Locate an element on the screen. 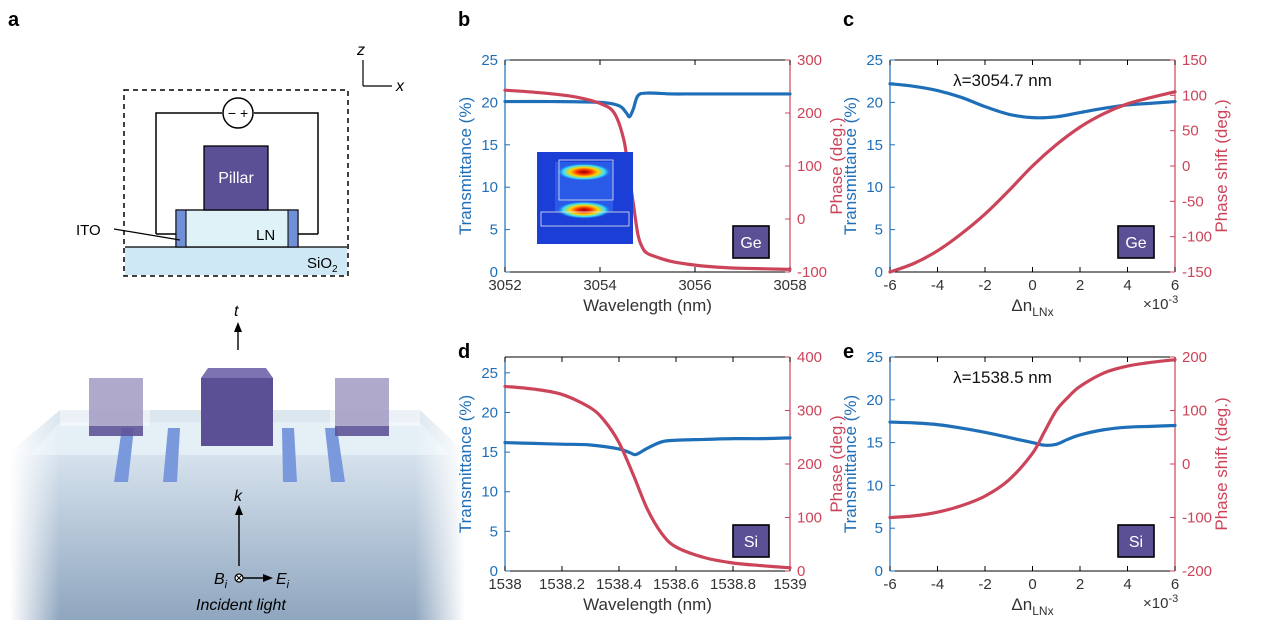  x-tick-label: 1539 is located at coordinates (789, 584).